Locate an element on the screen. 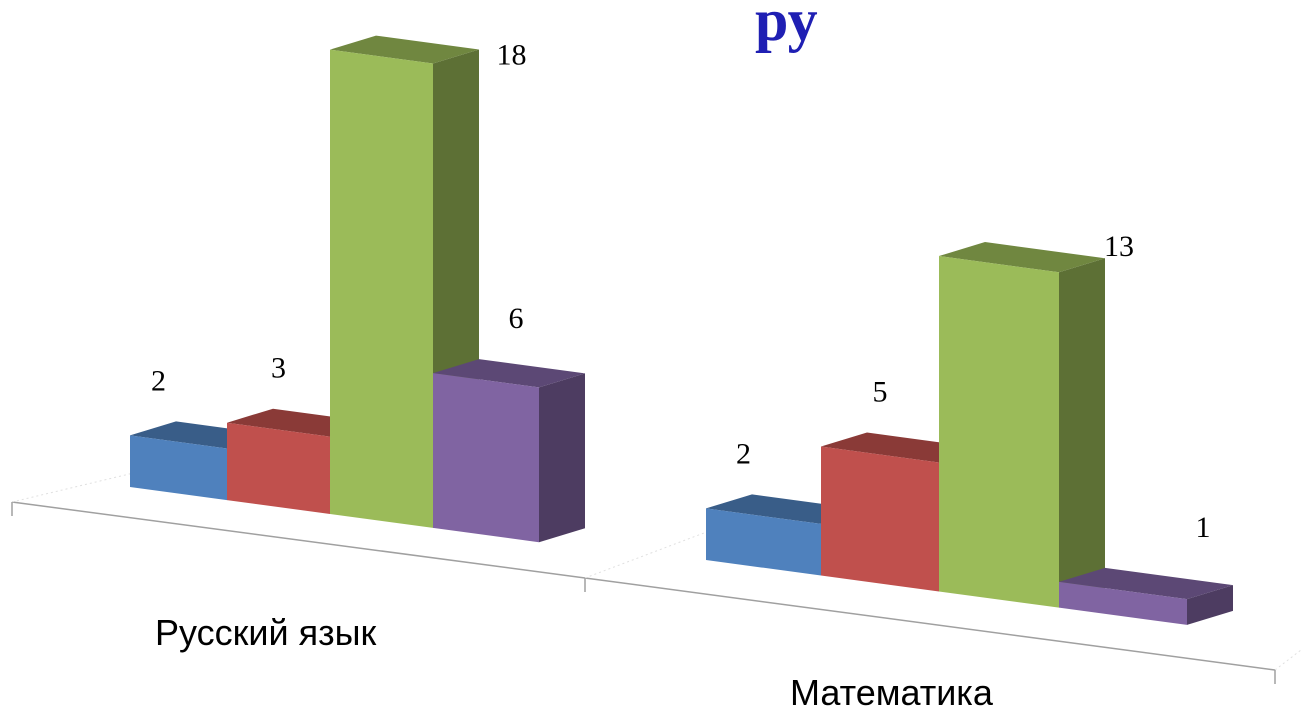  chart-category-labels: Русский язык Математика is located at coordinates (574, 662).